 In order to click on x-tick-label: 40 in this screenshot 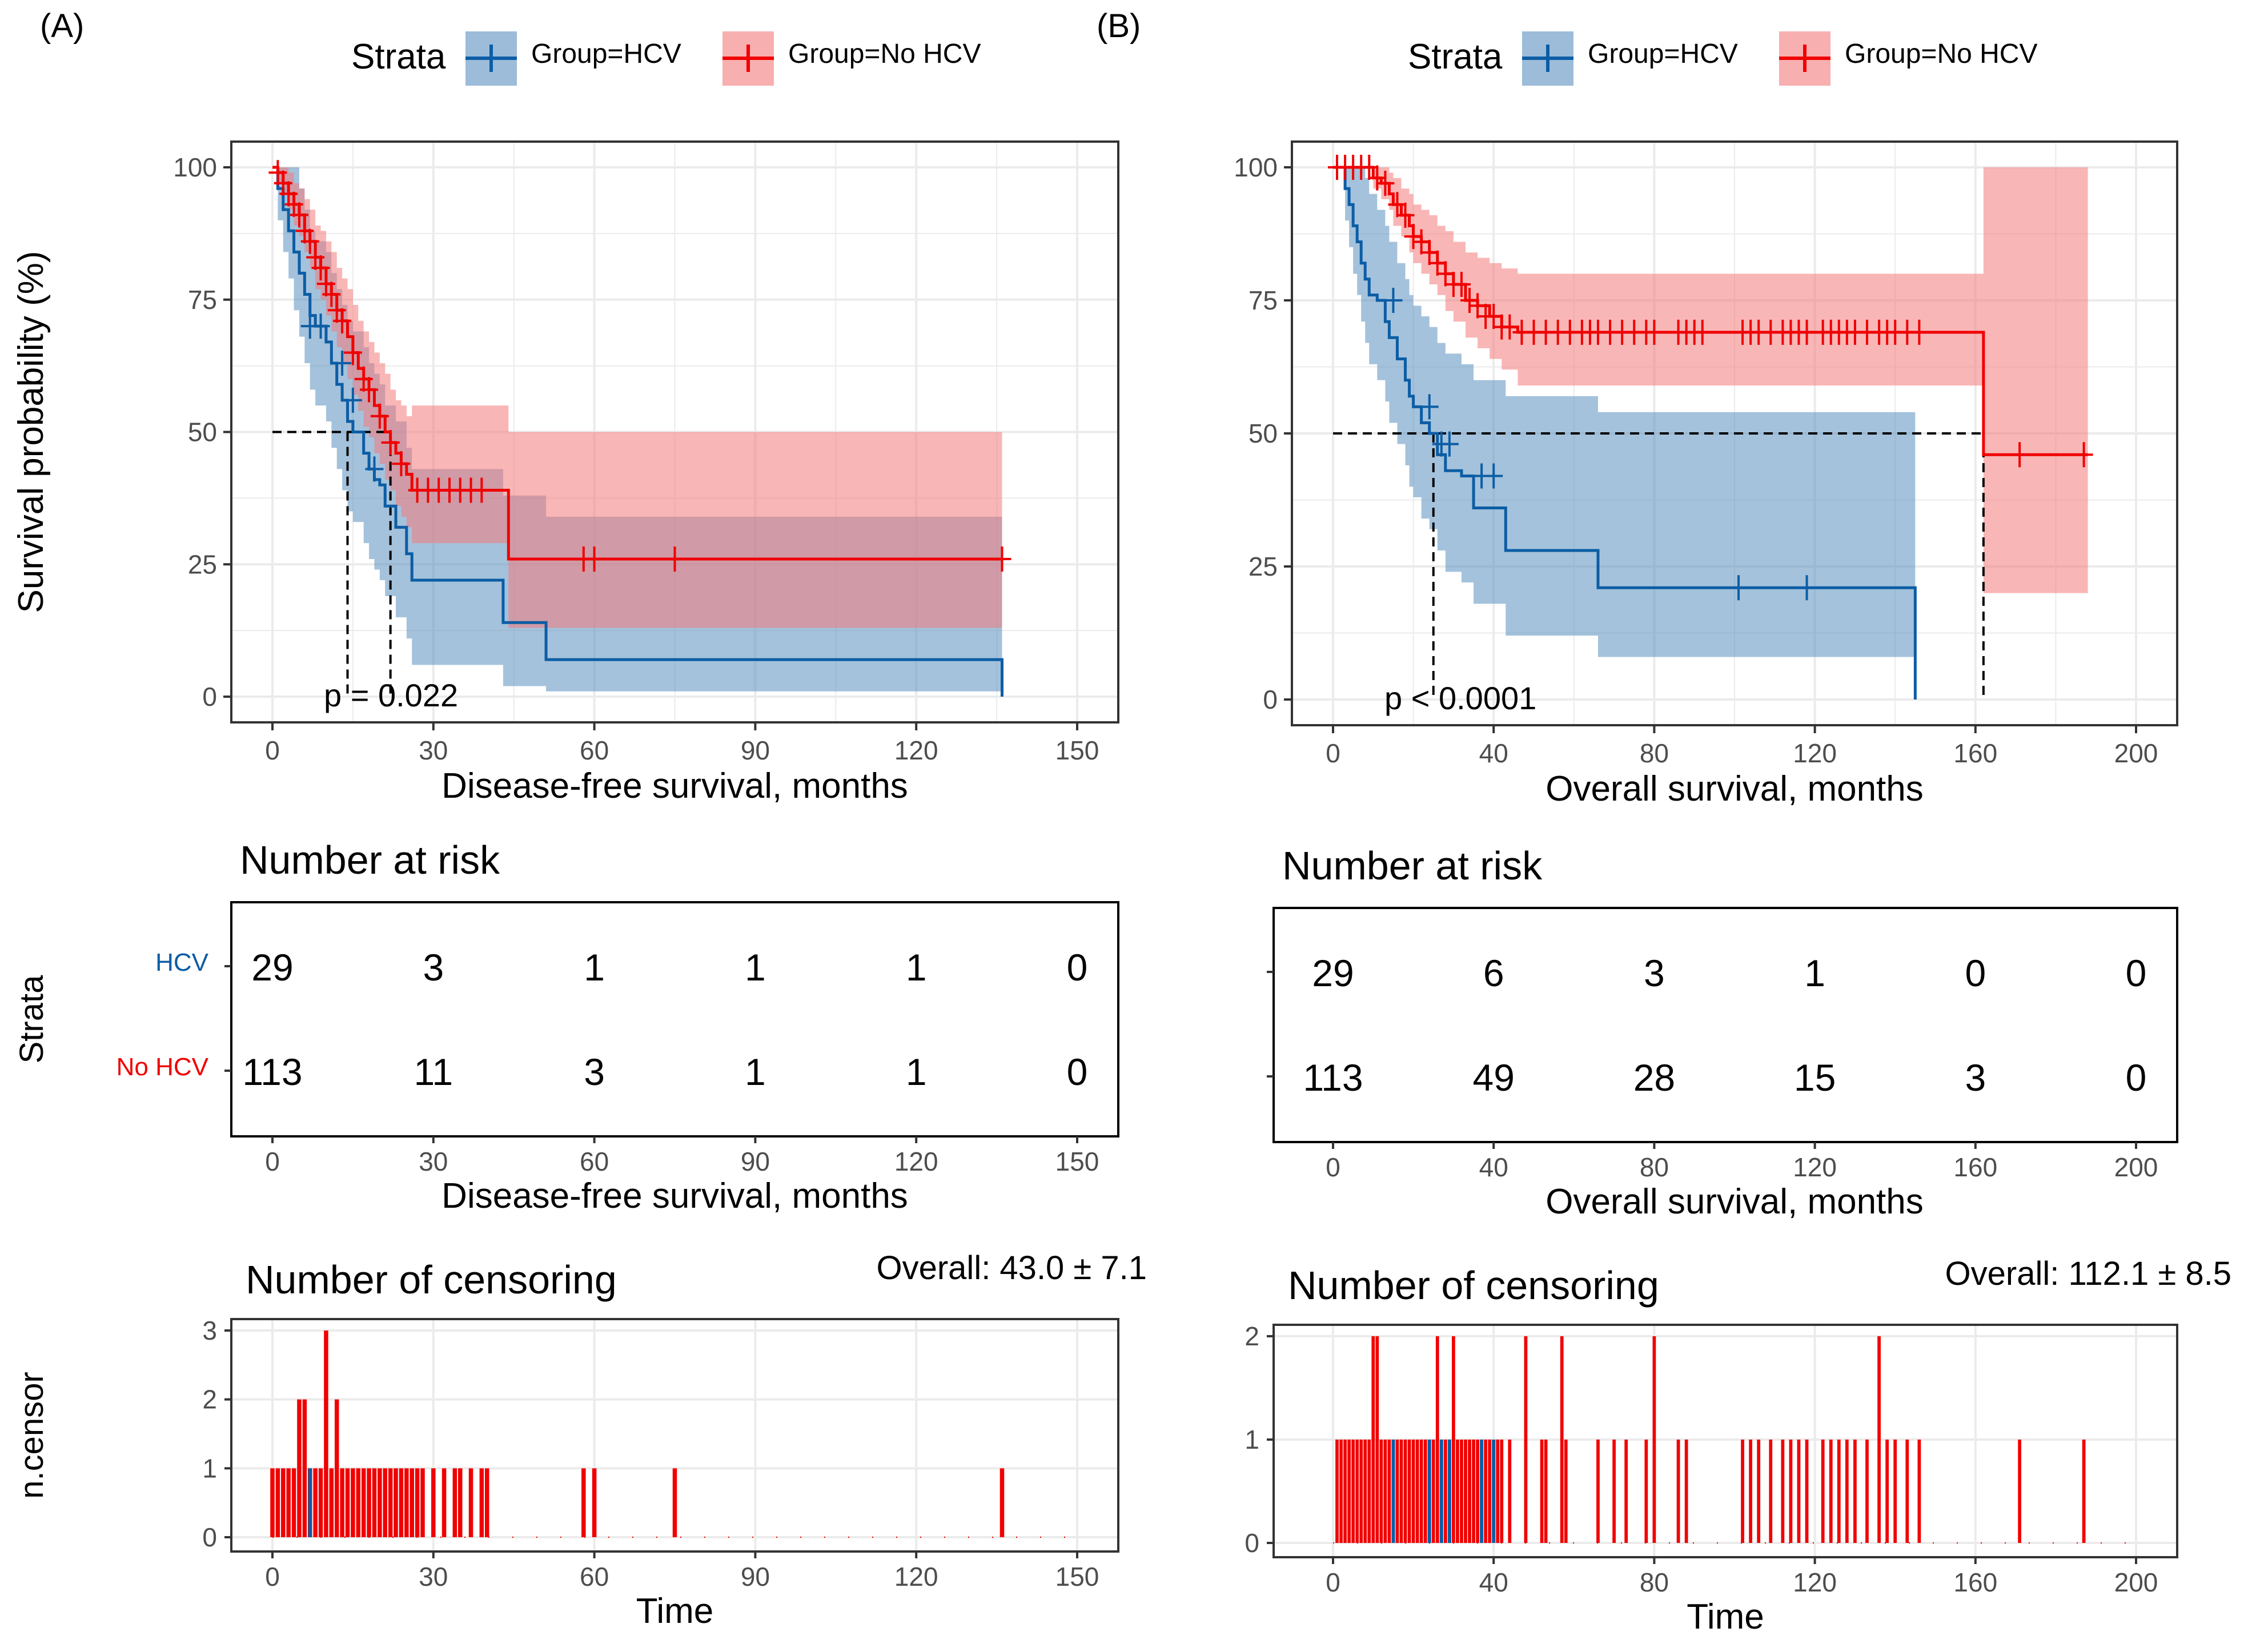, I will do `click(1493, 753)`.